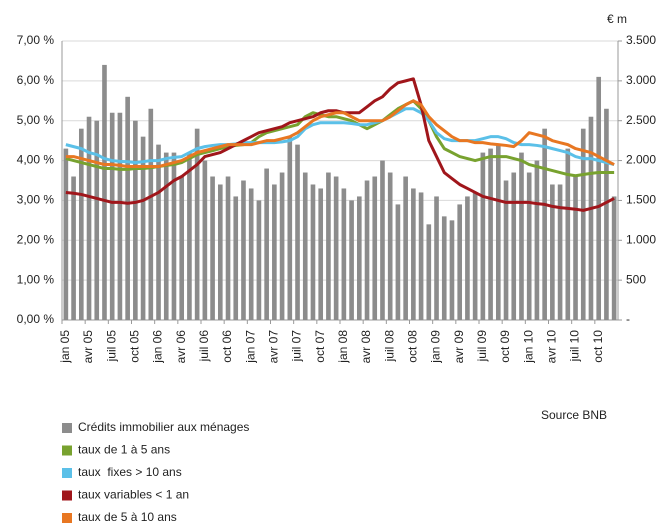  I want to click on legend-label: taux de 5 à 10 ans, so click(127, 517).